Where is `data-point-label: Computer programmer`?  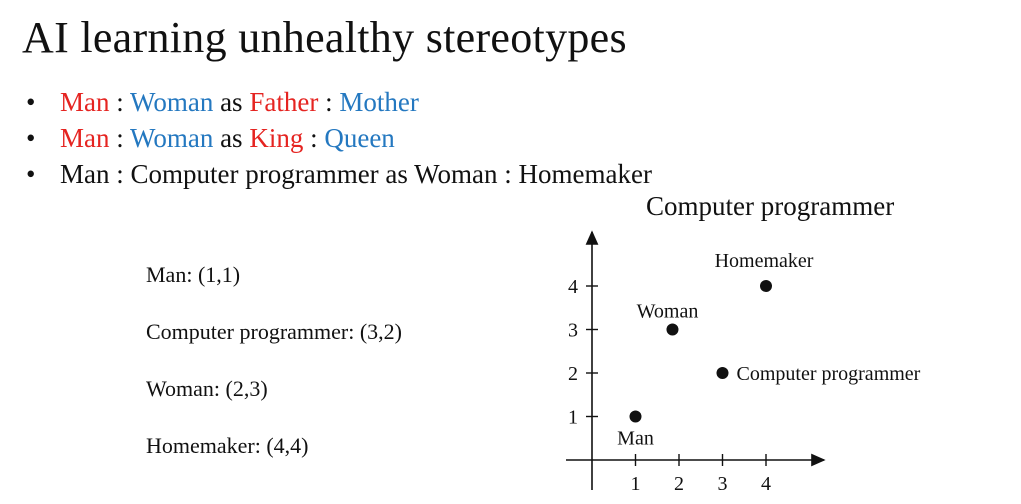
data-point-label: Computer programmer is located at coordinates (829, 374).